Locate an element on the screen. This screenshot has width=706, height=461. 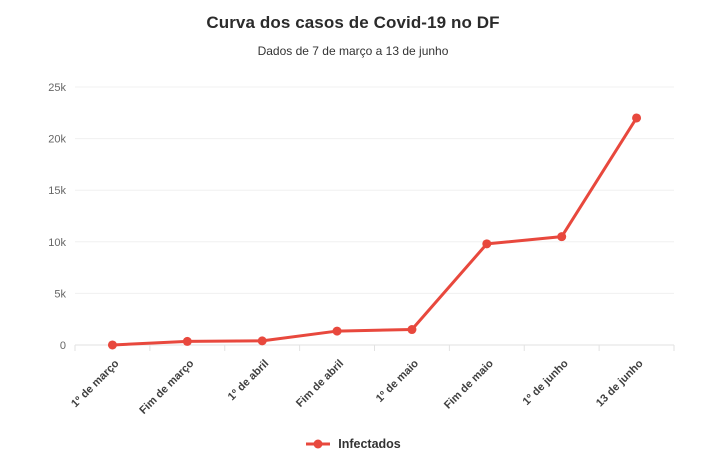
x-axis-category-label: 1º de junho is located at coordinates (546, 382).